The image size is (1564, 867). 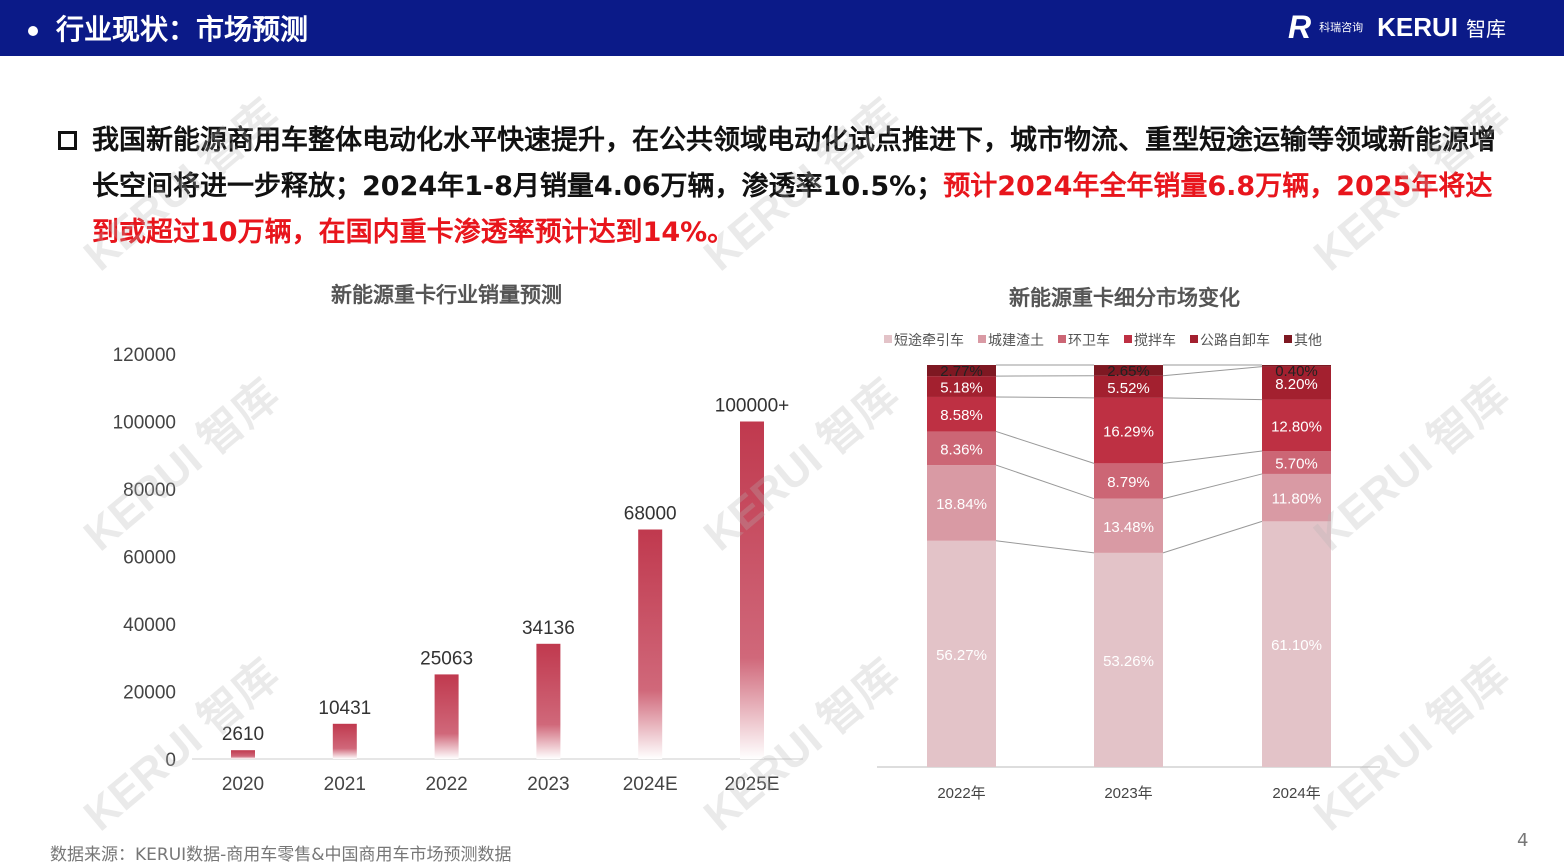 I want to click on segment-label: 13.48%, so click(x=1128, y=527).